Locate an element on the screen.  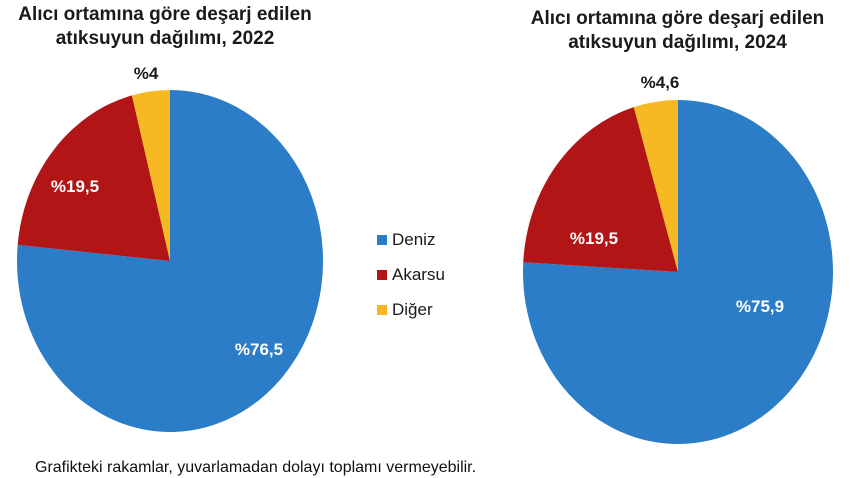
legend-item-diger: Diğer is located at coordinates (411, 309).